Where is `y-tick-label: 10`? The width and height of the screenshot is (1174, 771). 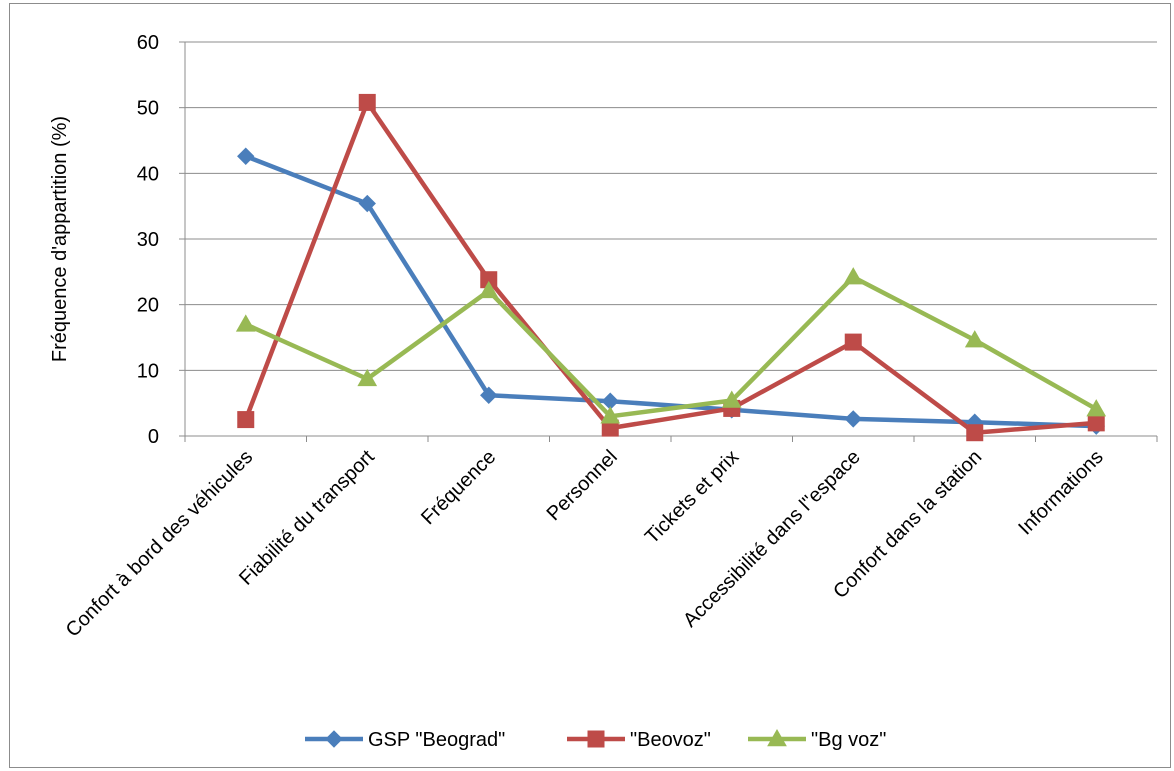
y-tick-label: 10 is located at coordinates (148, 371).